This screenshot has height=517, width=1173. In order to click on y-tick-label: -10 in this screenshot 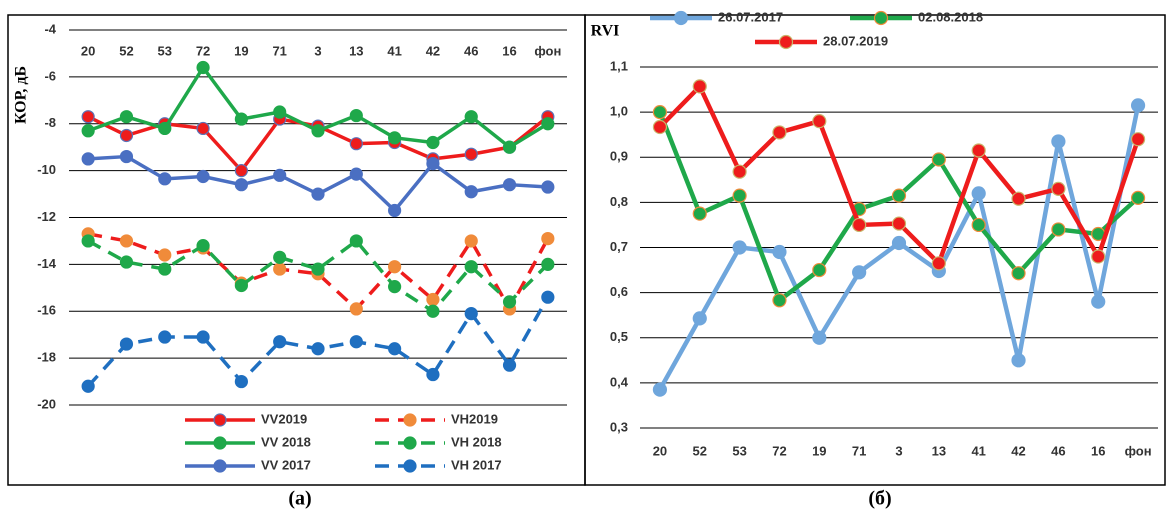, I will do `click(46, 169)`.